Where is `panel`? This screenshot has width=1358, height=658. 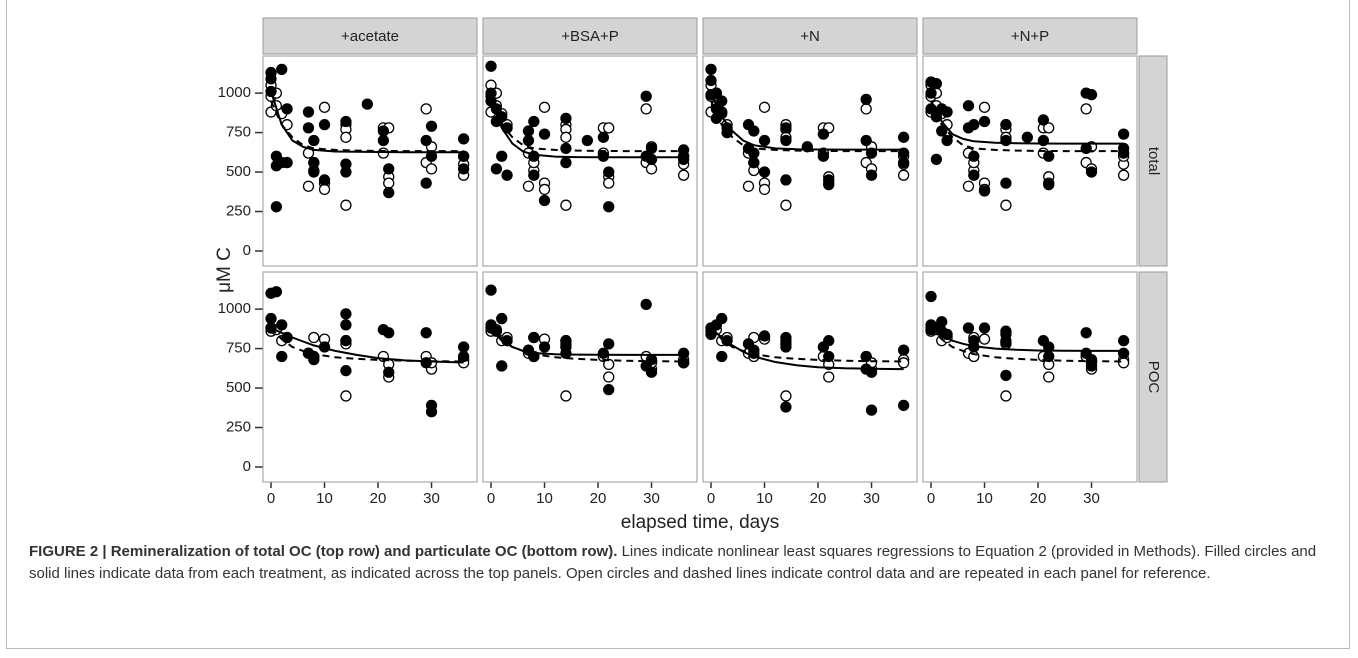
panel is located at coordinates (1030, 377).